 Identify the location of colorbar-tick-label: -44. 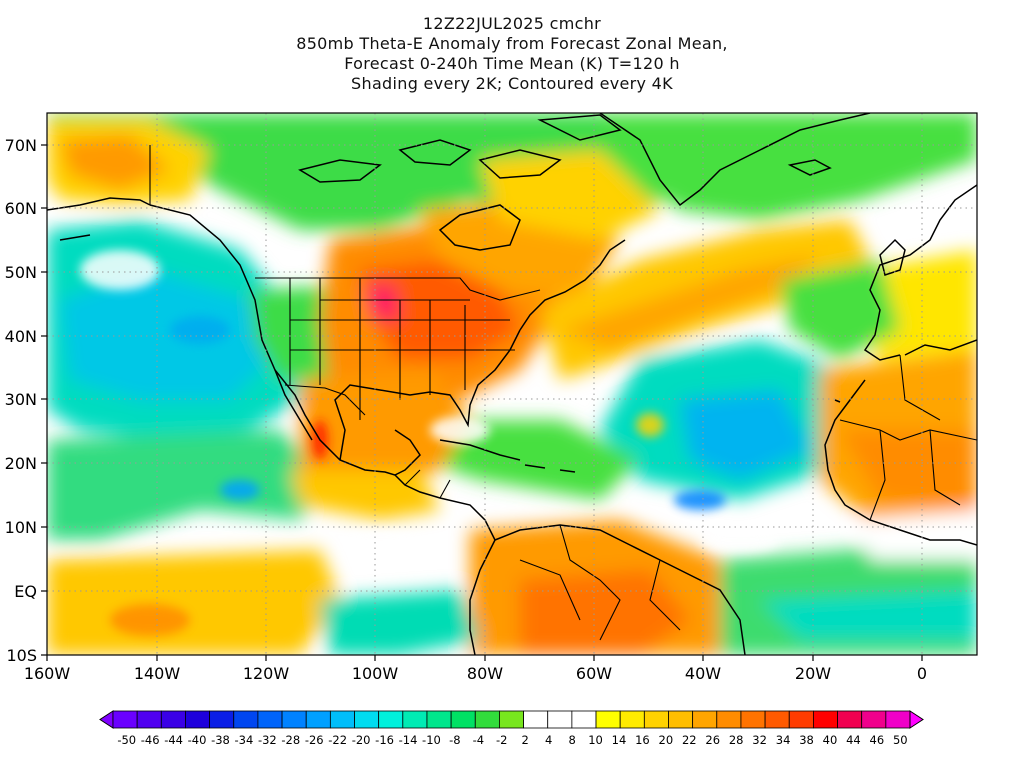
(173, 740).